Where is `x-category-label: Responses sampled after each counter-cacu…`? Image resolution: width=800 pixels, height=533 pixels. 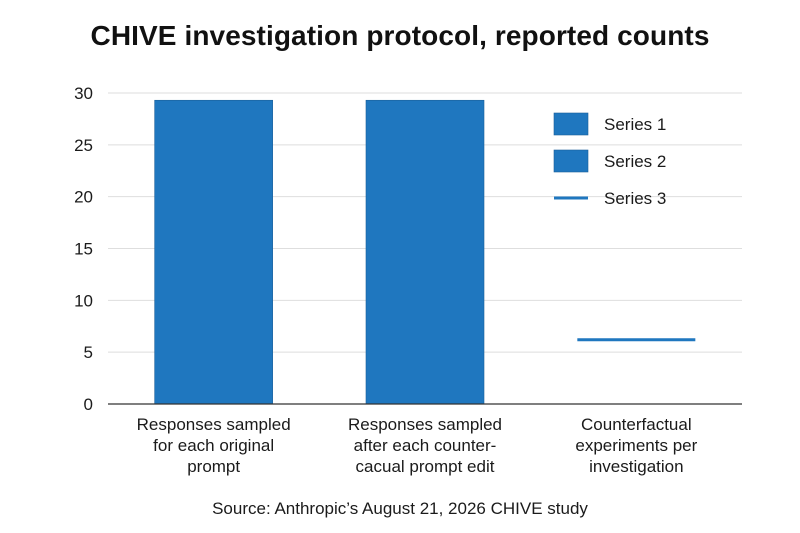 x-category-label: Responses sampled after each counter-cacu… is located at coordinates (425, 445).